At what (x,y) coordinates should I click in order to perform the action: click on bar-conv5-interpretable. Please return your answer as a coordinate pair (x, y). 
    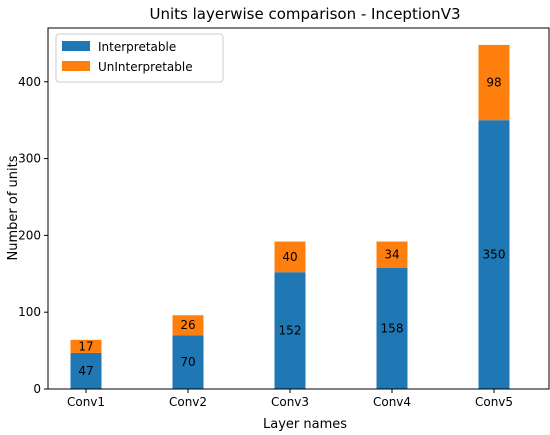
    Looking at the image, I should click on (494, 254).